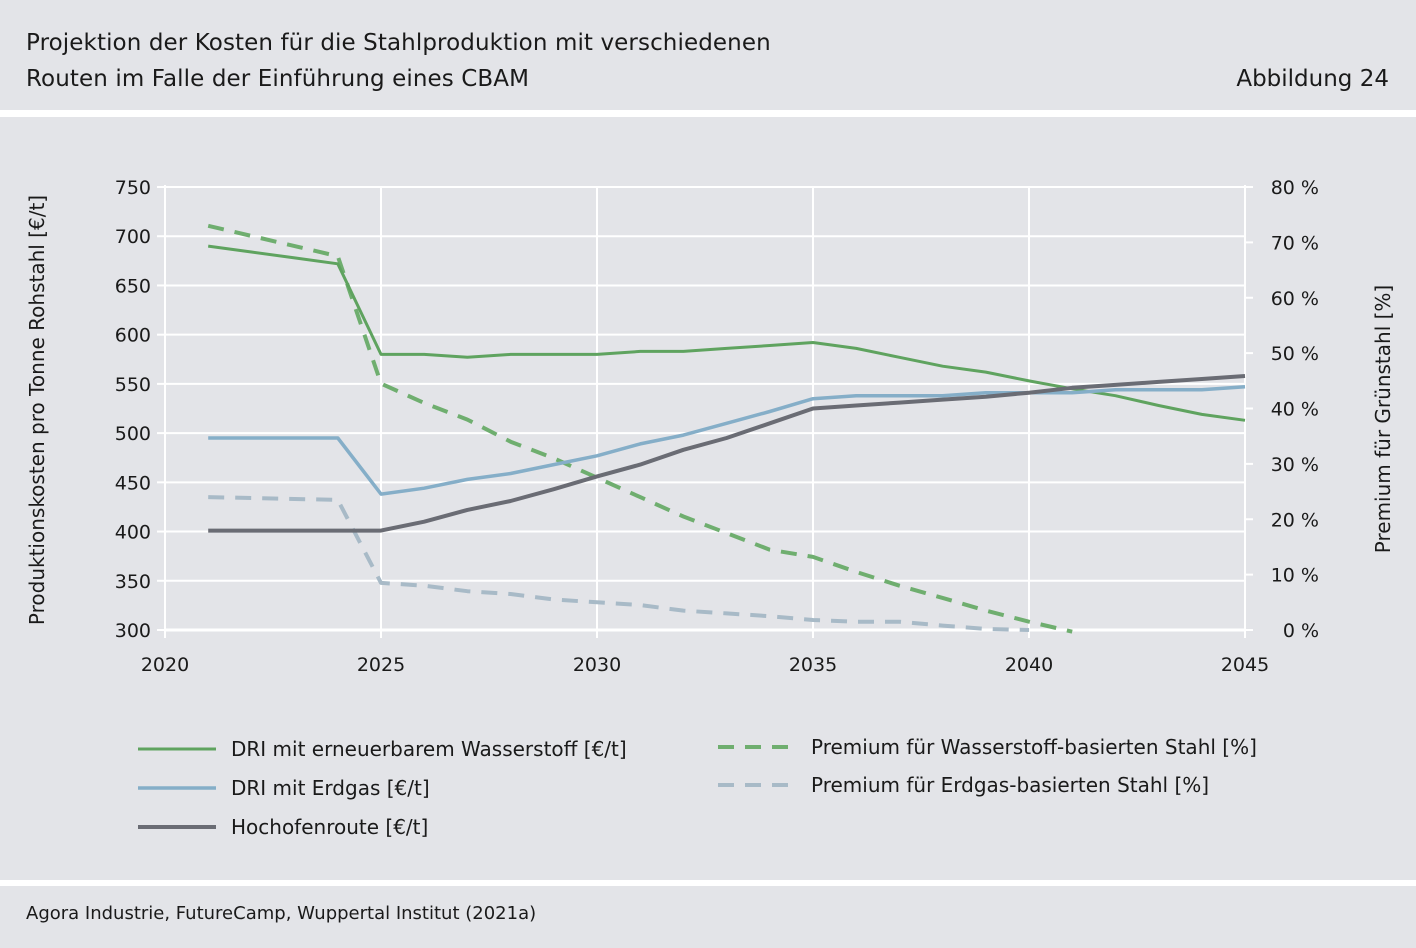  What do you see at coordinates (133, 483) in the screenshot?
I see `y-tick-label: 450` at bounding box center [133, 483].